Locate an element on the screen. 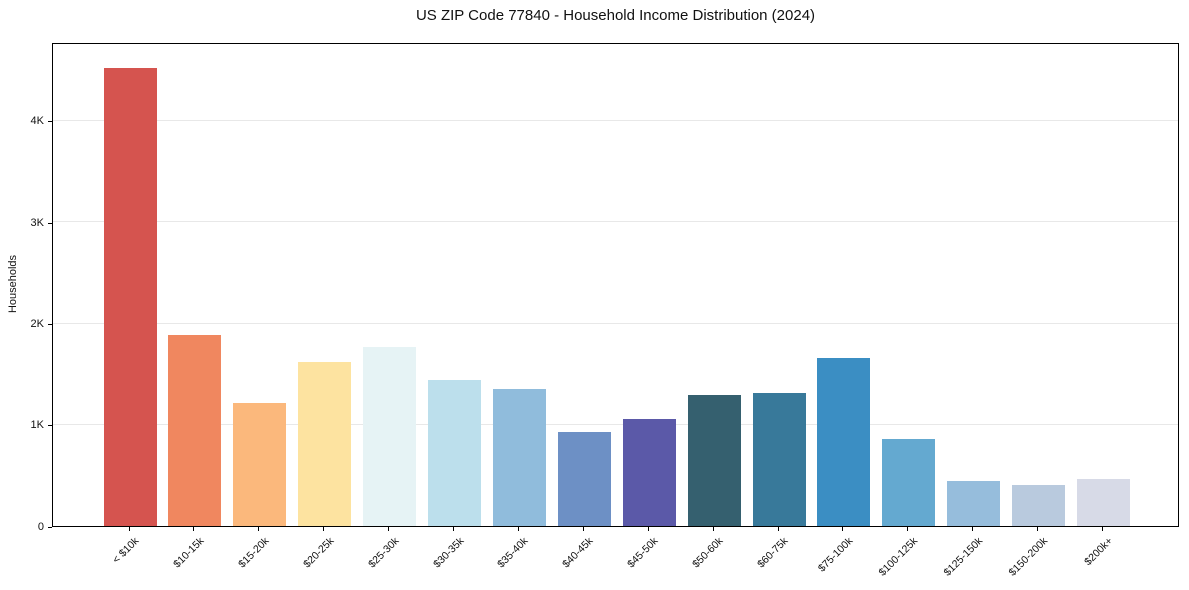 Image resolution: width=1189 pixels, height=590 pixels. y-tick-label: 4K is located at coordinates (37, 121).